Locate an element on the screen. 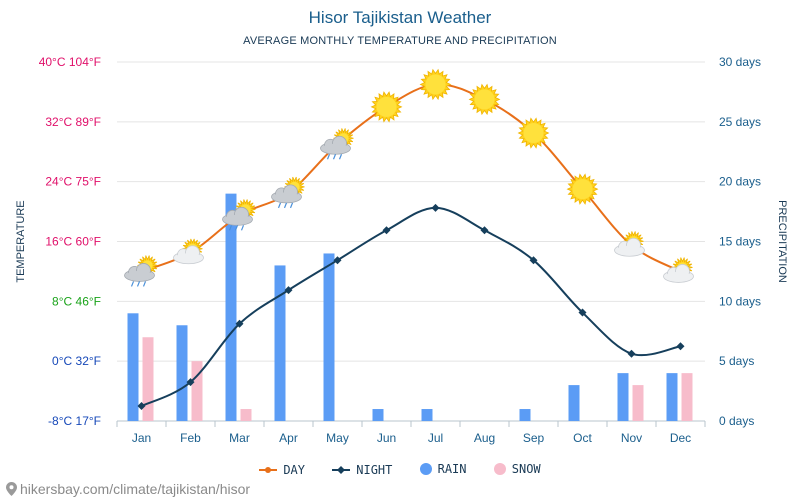 Image resolution: width=800 pixels, height=500 pixels. legend-day-line-icon is located at coordinates (268, 470).